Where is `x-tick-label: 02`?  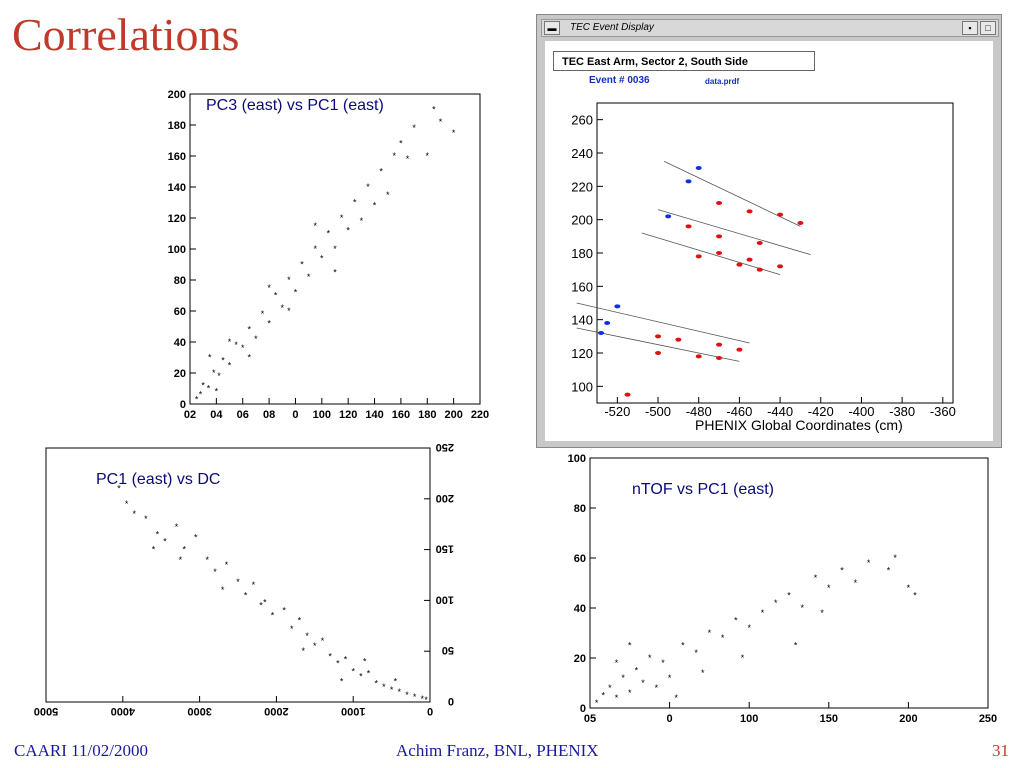
x-tick-label: 02 is located at coordinates (190, 415).